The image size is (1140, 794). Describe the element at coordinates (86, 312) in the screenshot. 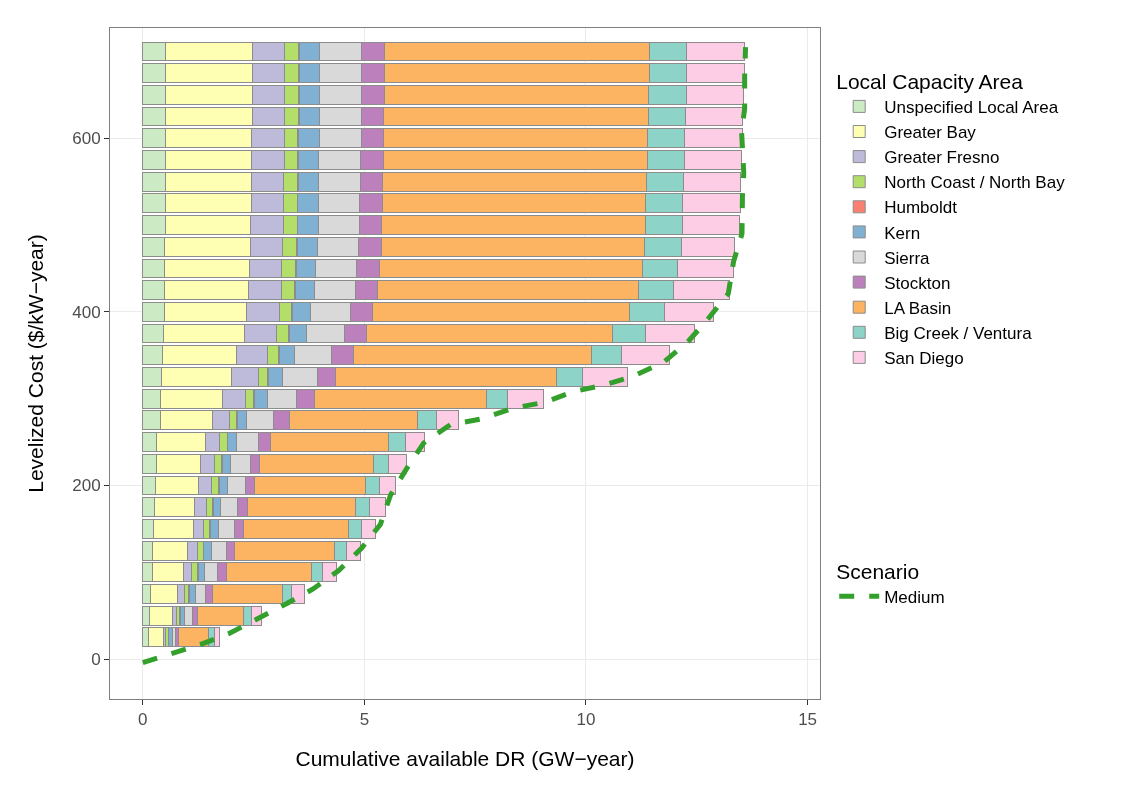

I see `y-tick-label: 400` at that location.